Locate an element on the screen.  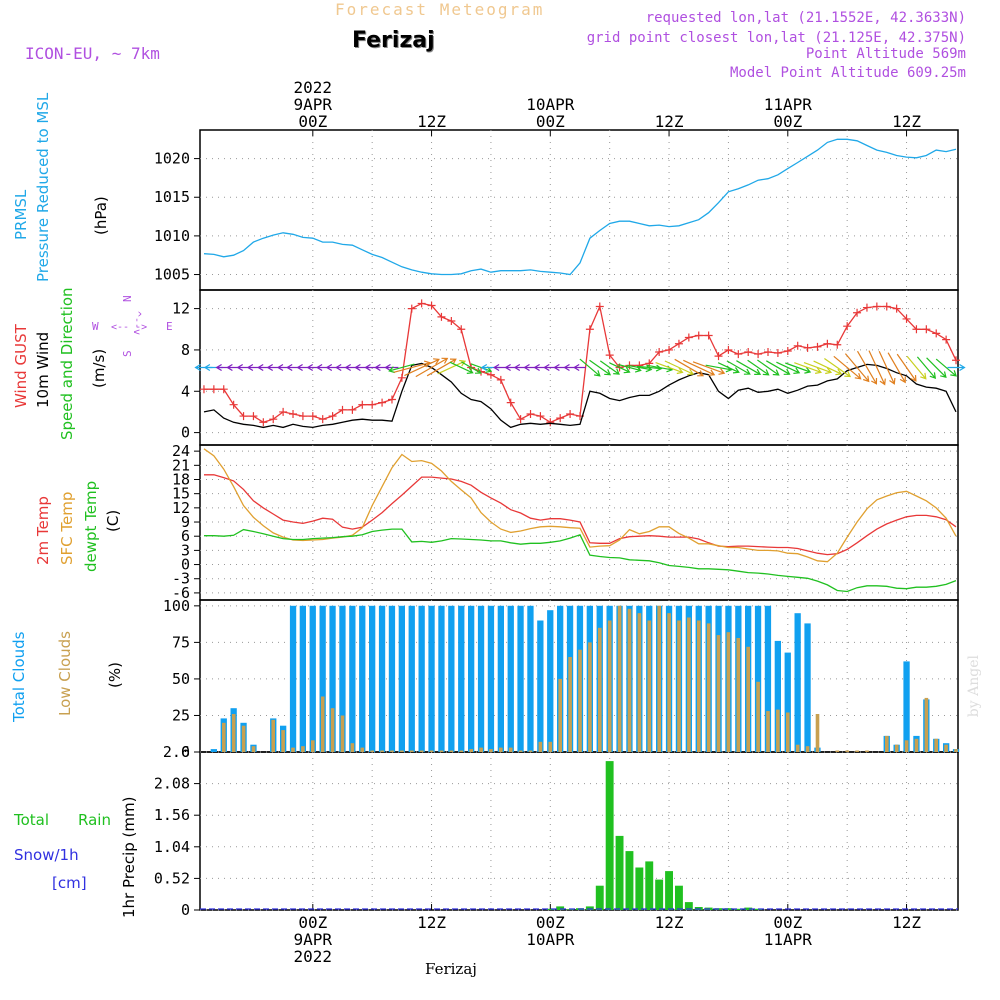
ytick-label: 25 is located at coordinates (181, 715).